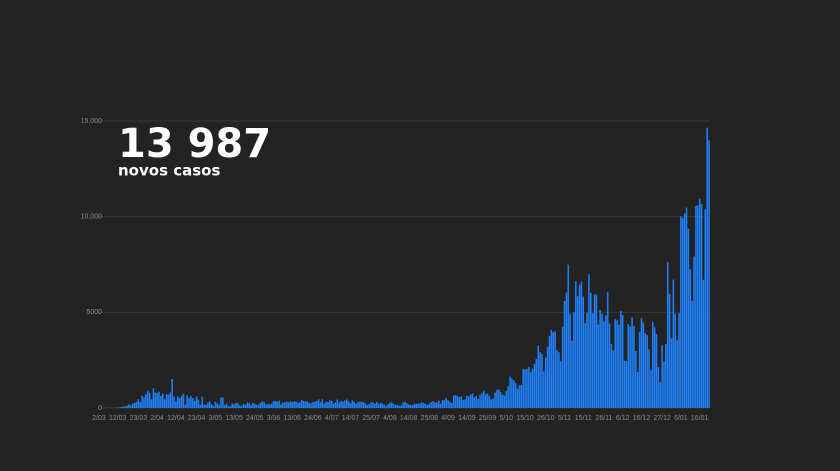 The height and width of the screenshot is (471, 840). I want to click on x-tick-label: 4/09, so click(448, 418).